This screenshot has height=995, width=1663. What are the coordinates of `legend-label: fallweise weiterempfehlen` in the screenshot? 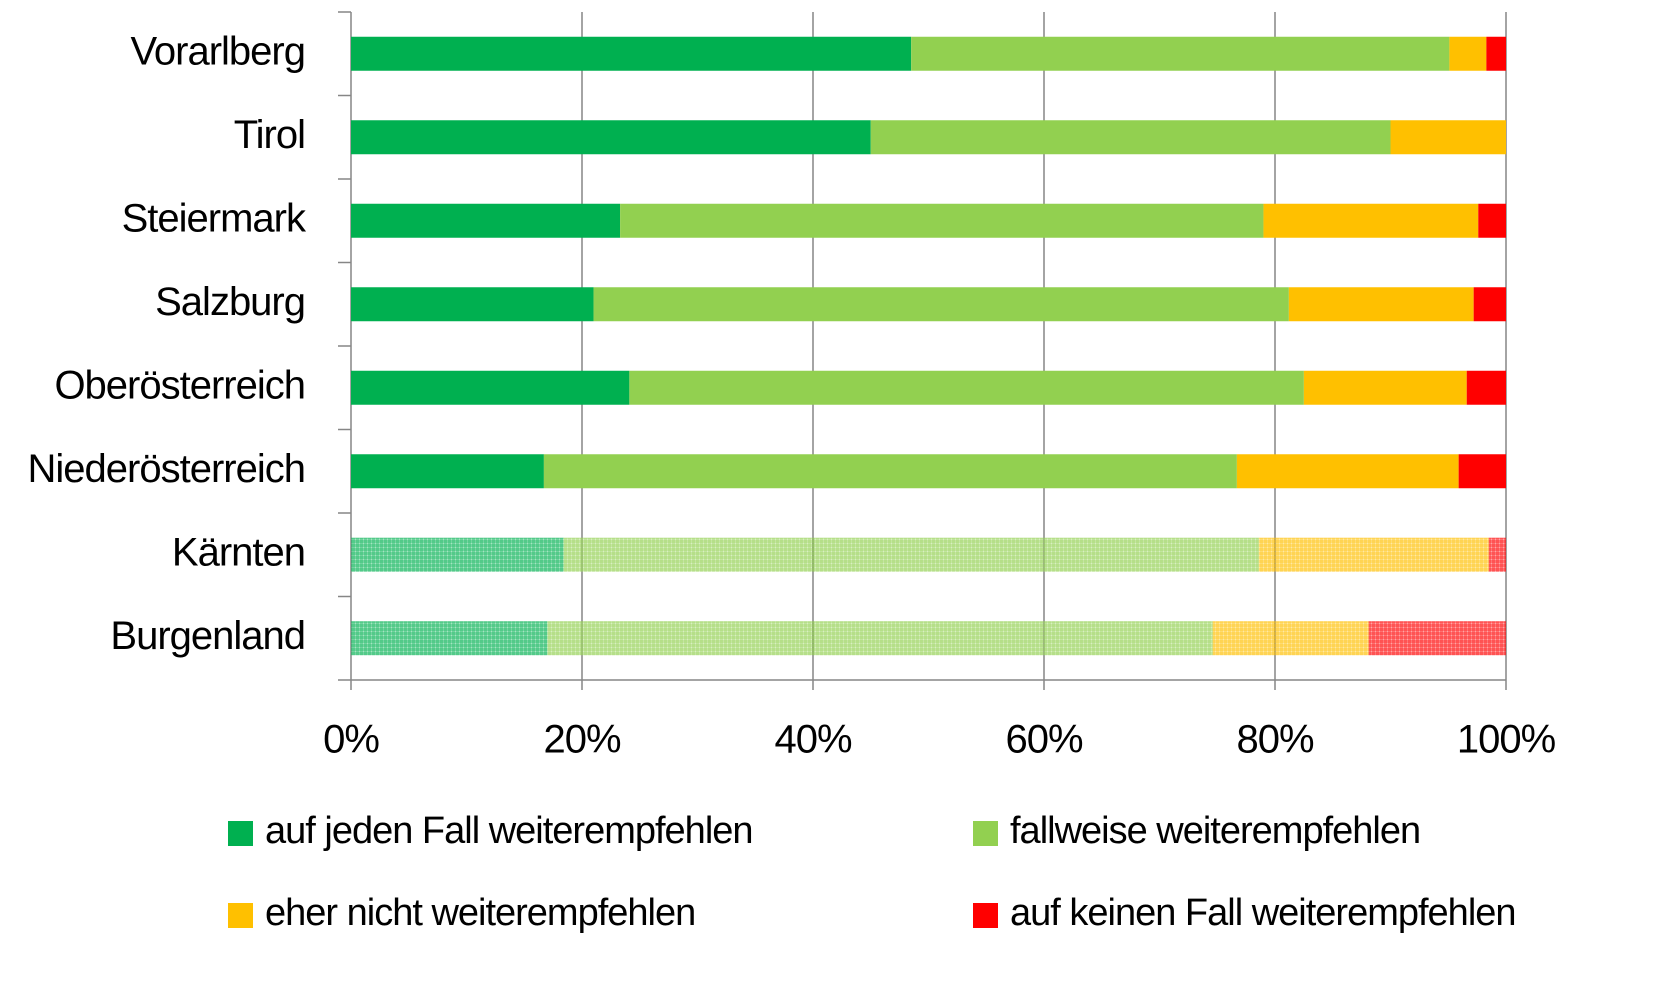 It's located at (1215, 831).